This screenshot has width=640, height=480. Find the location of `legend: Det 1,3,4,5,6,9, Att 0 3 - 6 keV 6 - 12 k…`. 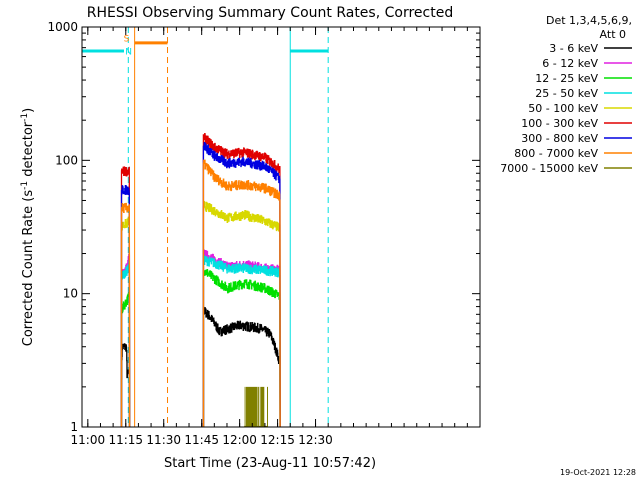

legend: Det 1,3,4,5,6,9, Att 0 3 - 6 keV 6 - 12 k… is located at coordinates (566, 94).